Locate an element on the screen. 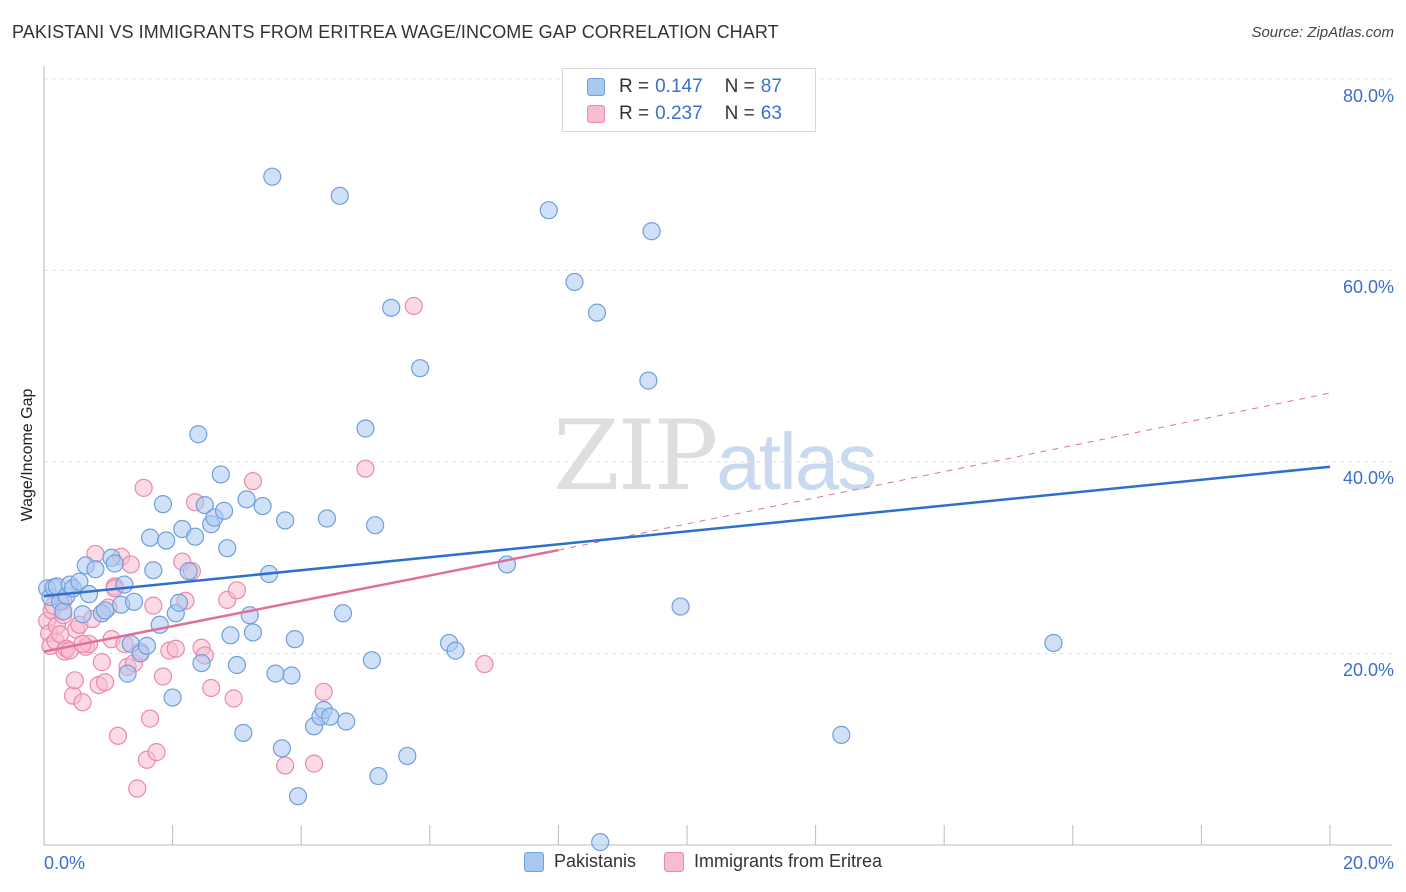 This screenshot has width=1406, height=892. legend-n-value-pink: 63 is located at coordinates (771, 113).